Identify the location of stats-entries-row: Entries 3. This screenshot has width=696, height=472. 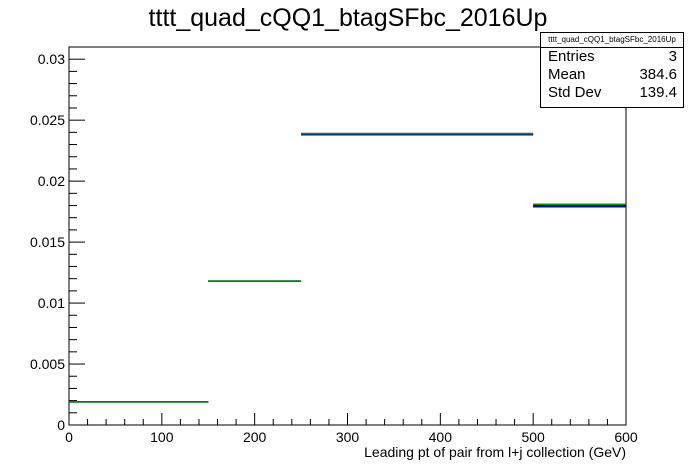
(612, 57).